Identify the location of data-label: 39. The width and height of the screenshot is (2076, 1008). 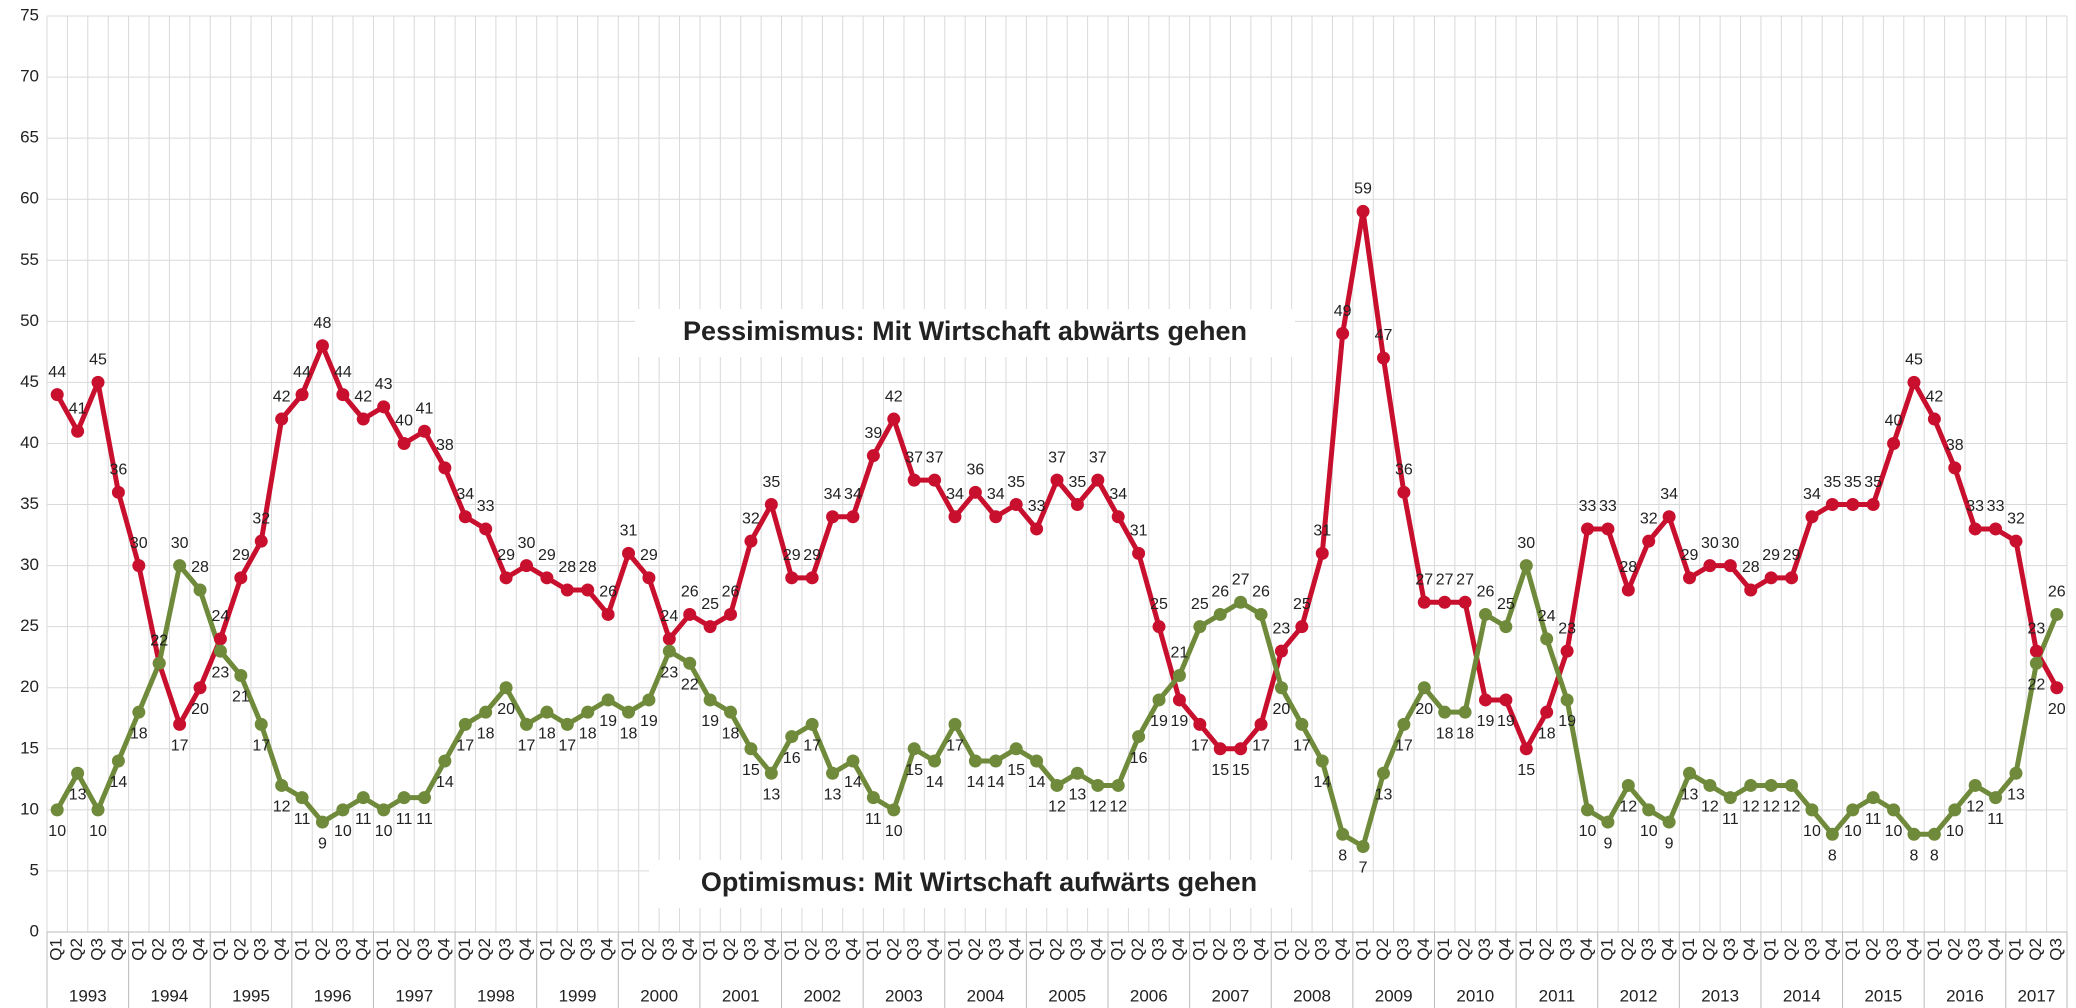
(873, 433).